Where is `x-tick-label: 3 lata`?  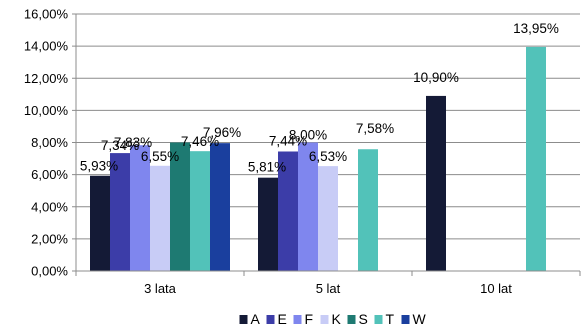 x-tick-label: 3 lata is located at coordinates (160, 288).